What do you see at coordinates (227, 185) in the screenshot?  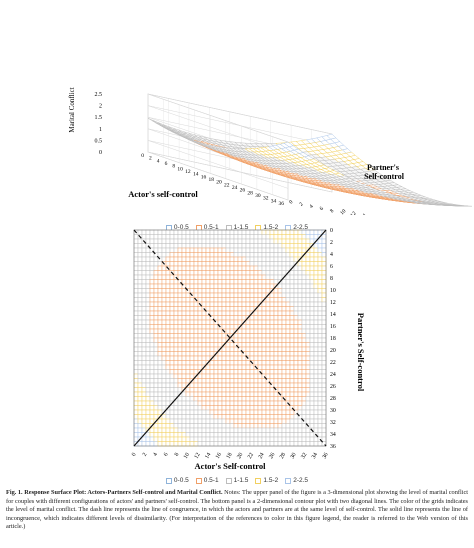 I see `actor-tick-label: 22` at bounding box center [227, 185].